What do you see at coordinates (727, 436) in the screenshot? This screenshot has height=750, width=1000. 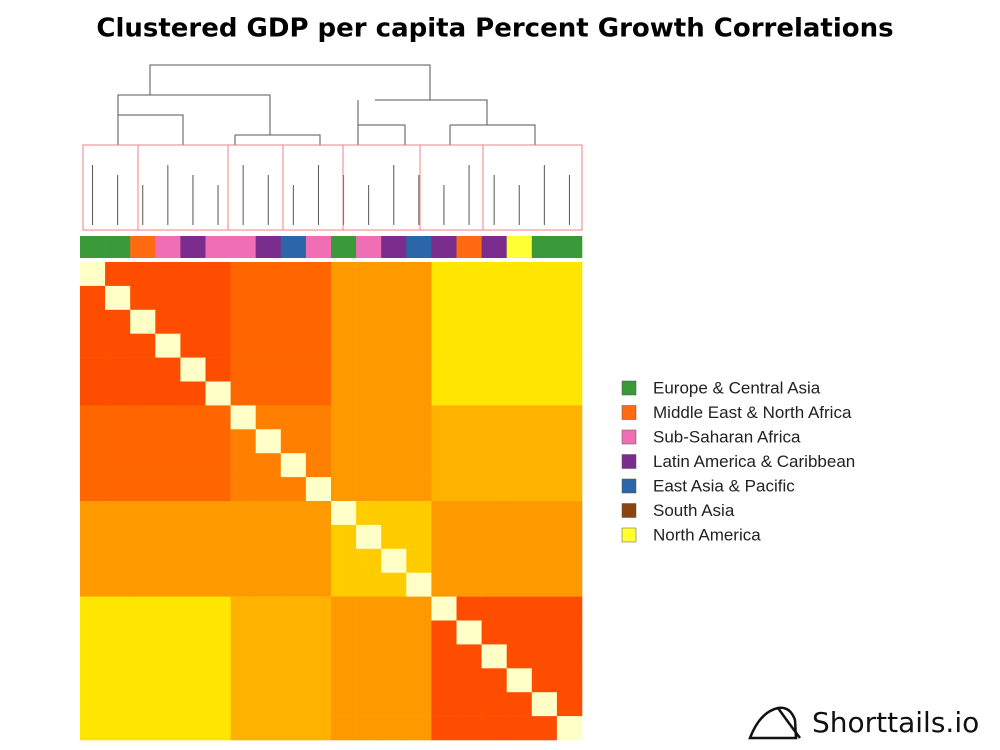 I see `legend-label: Sub-Saharan Africa` at bounding box center [727, 436].